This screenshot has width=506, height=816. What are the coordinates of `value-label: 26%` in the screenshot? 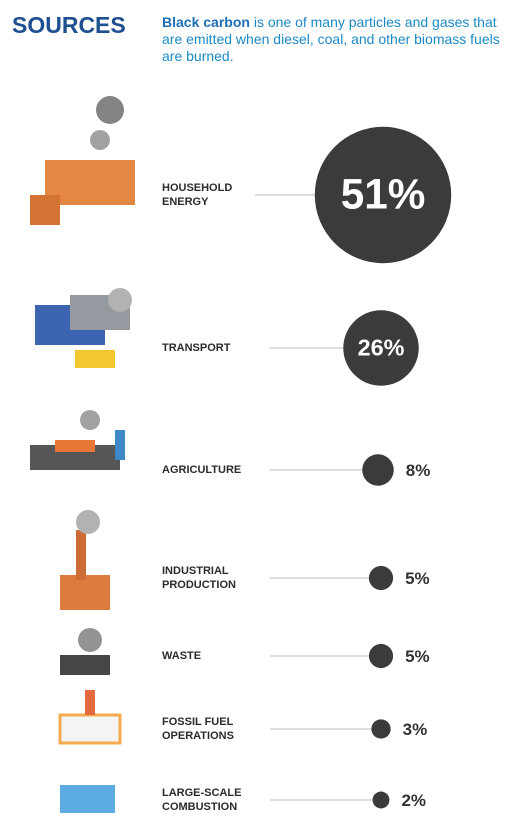 It's located at (381, 348).